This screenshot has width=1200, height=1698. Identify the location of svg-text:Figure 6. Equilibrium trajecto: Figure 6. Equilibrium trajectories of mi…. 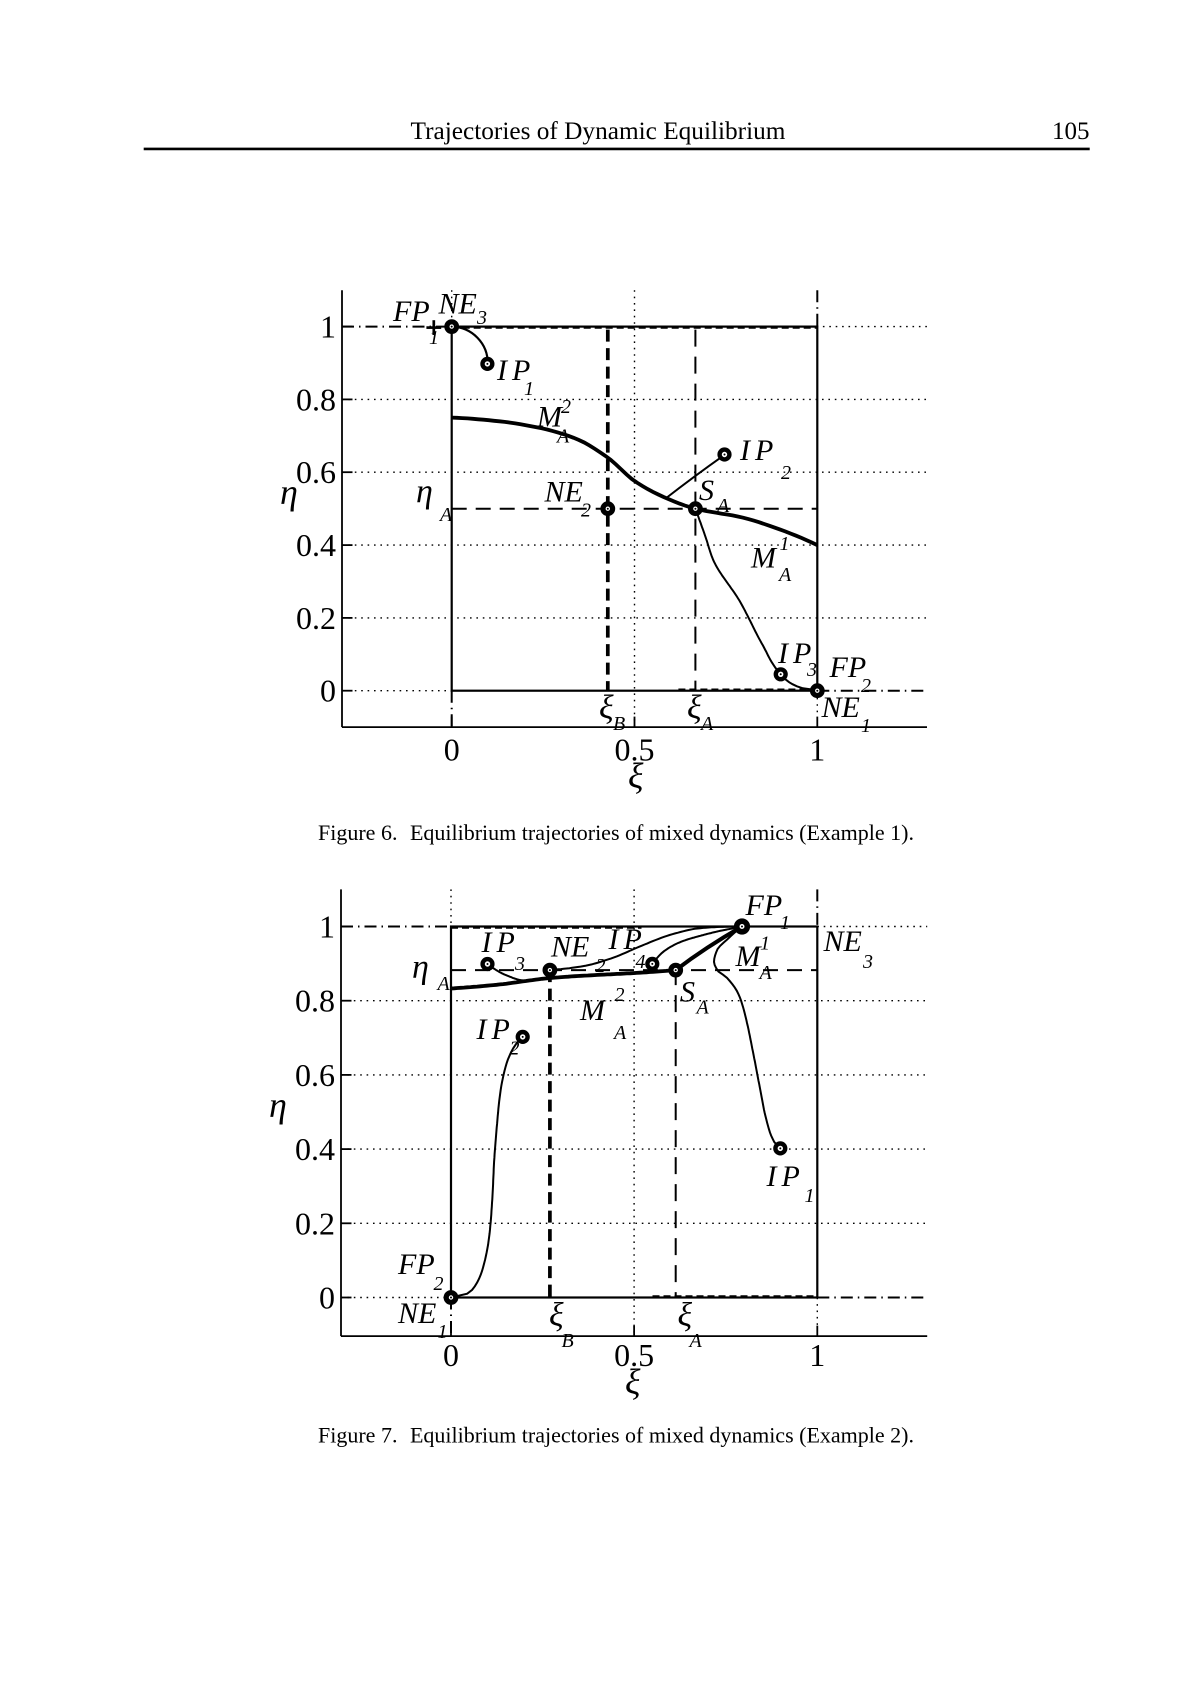
(616, 832).